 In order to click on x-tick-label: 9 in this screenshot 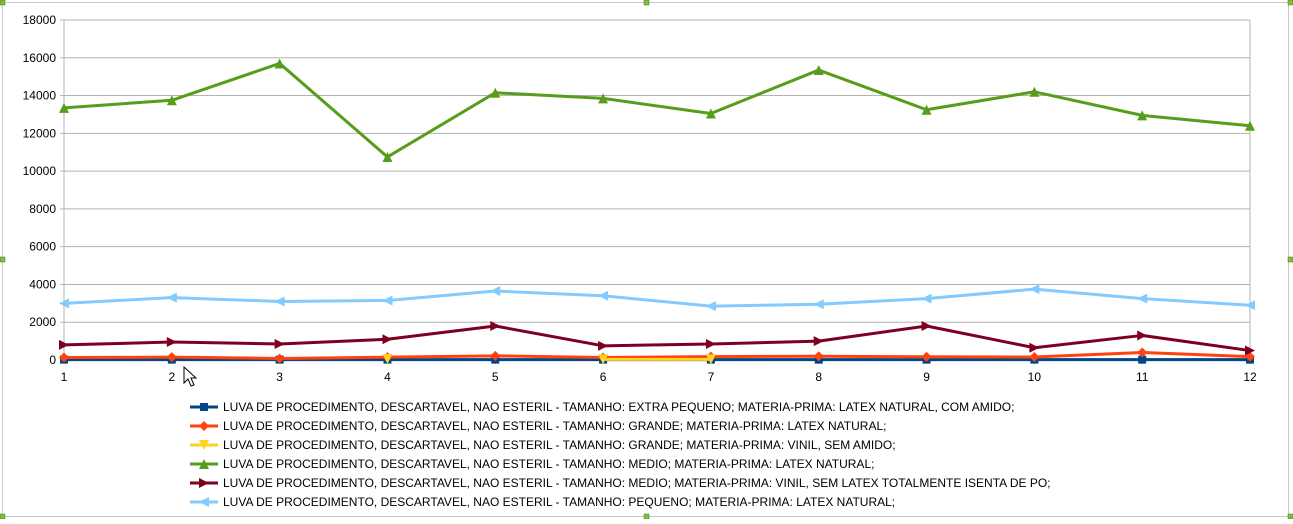, I will do `click(926, 377)`.